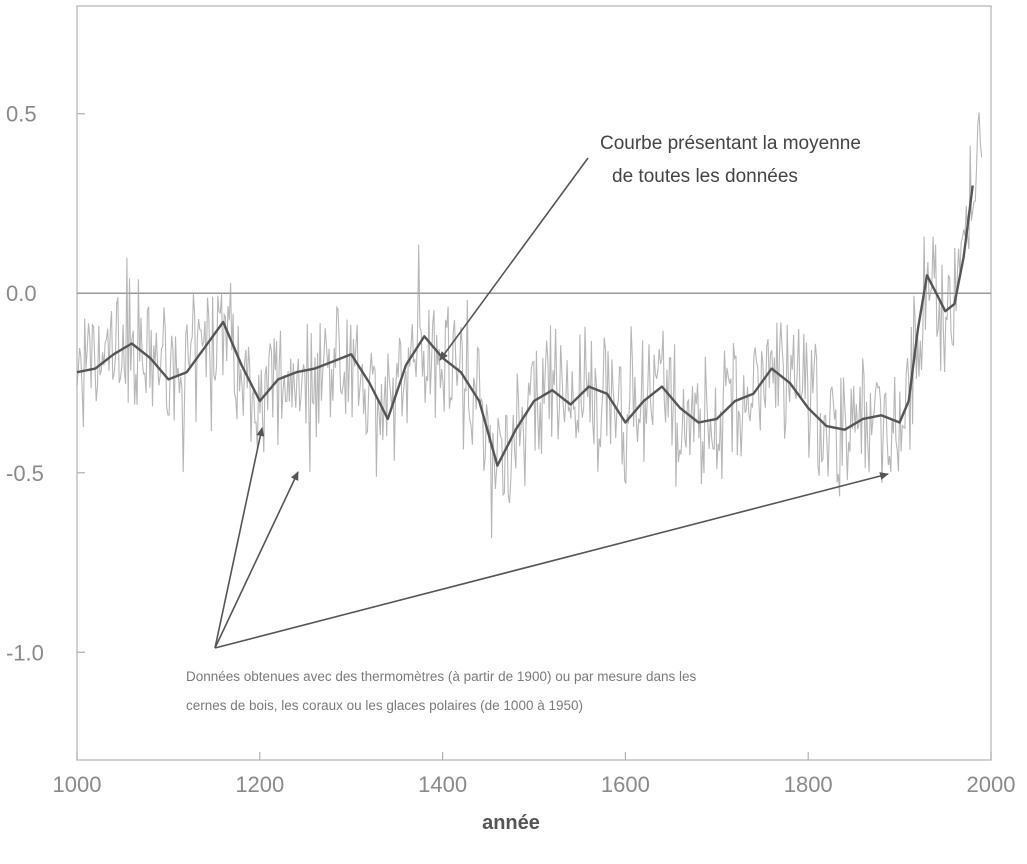 Image resolution: width=1027 pixels, height=864 pixels. What do you see at coordinates (511, 823) in the screenshot?
I see `x-axis-title: année` at bounding box center [511, 823].